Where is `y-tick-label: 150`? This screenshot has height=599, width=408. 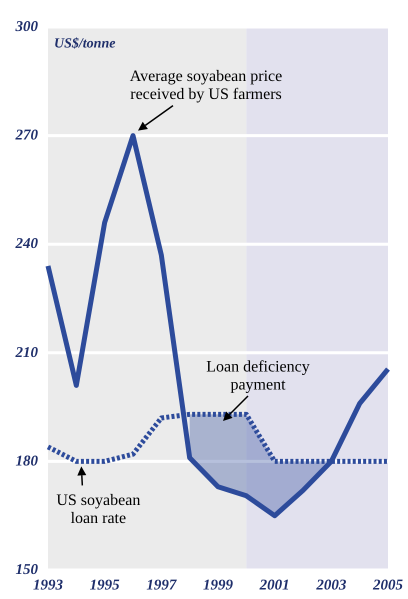
y-tick-label: 150 is located at coordinates (27, 570).